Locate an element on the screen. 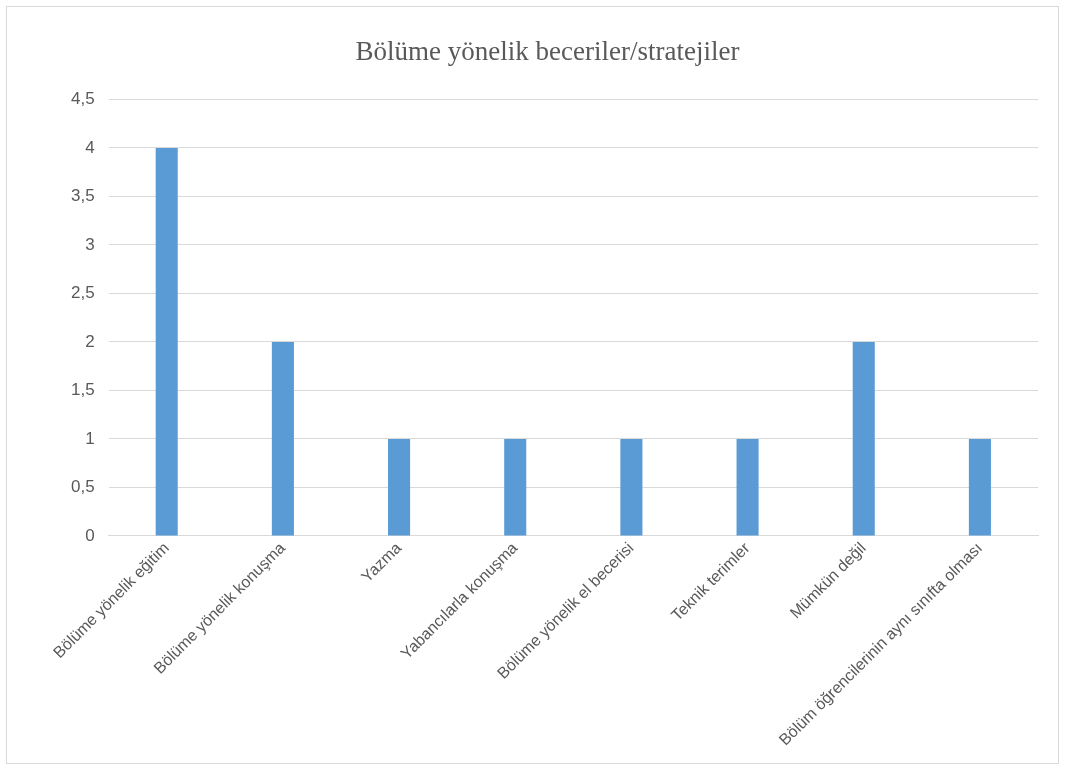 Image resolution: width=1067 pixels, height=772 pixels. y-tick-label: 2 is located at coordinates (90, 341).